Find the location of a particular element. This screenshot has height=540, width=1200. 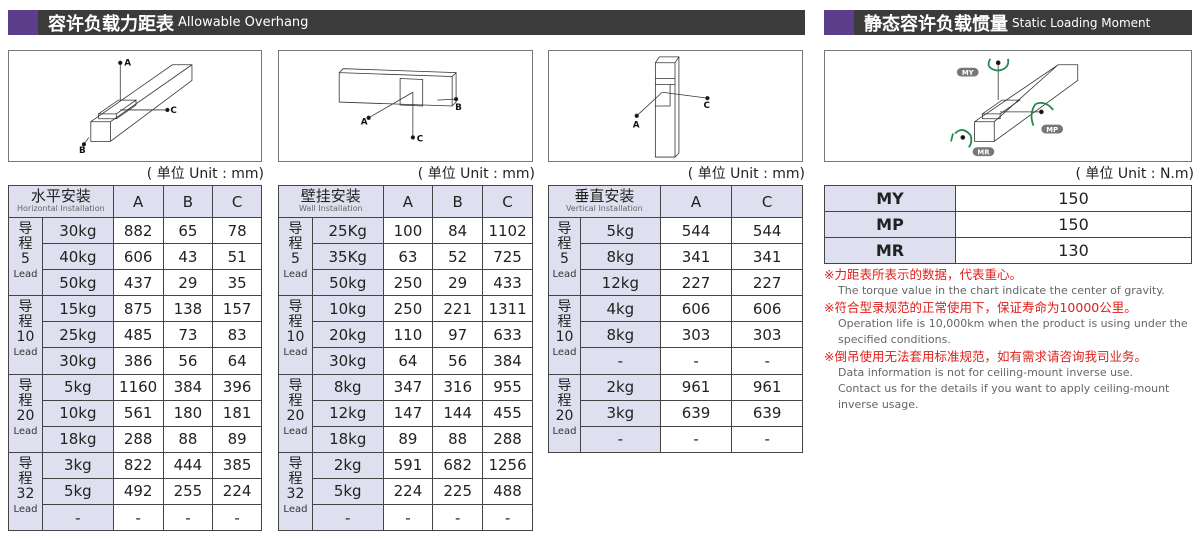

allowable-overhang-header: 容许负载力距表 Allowable Overhang is located at coordinates (406, 22).